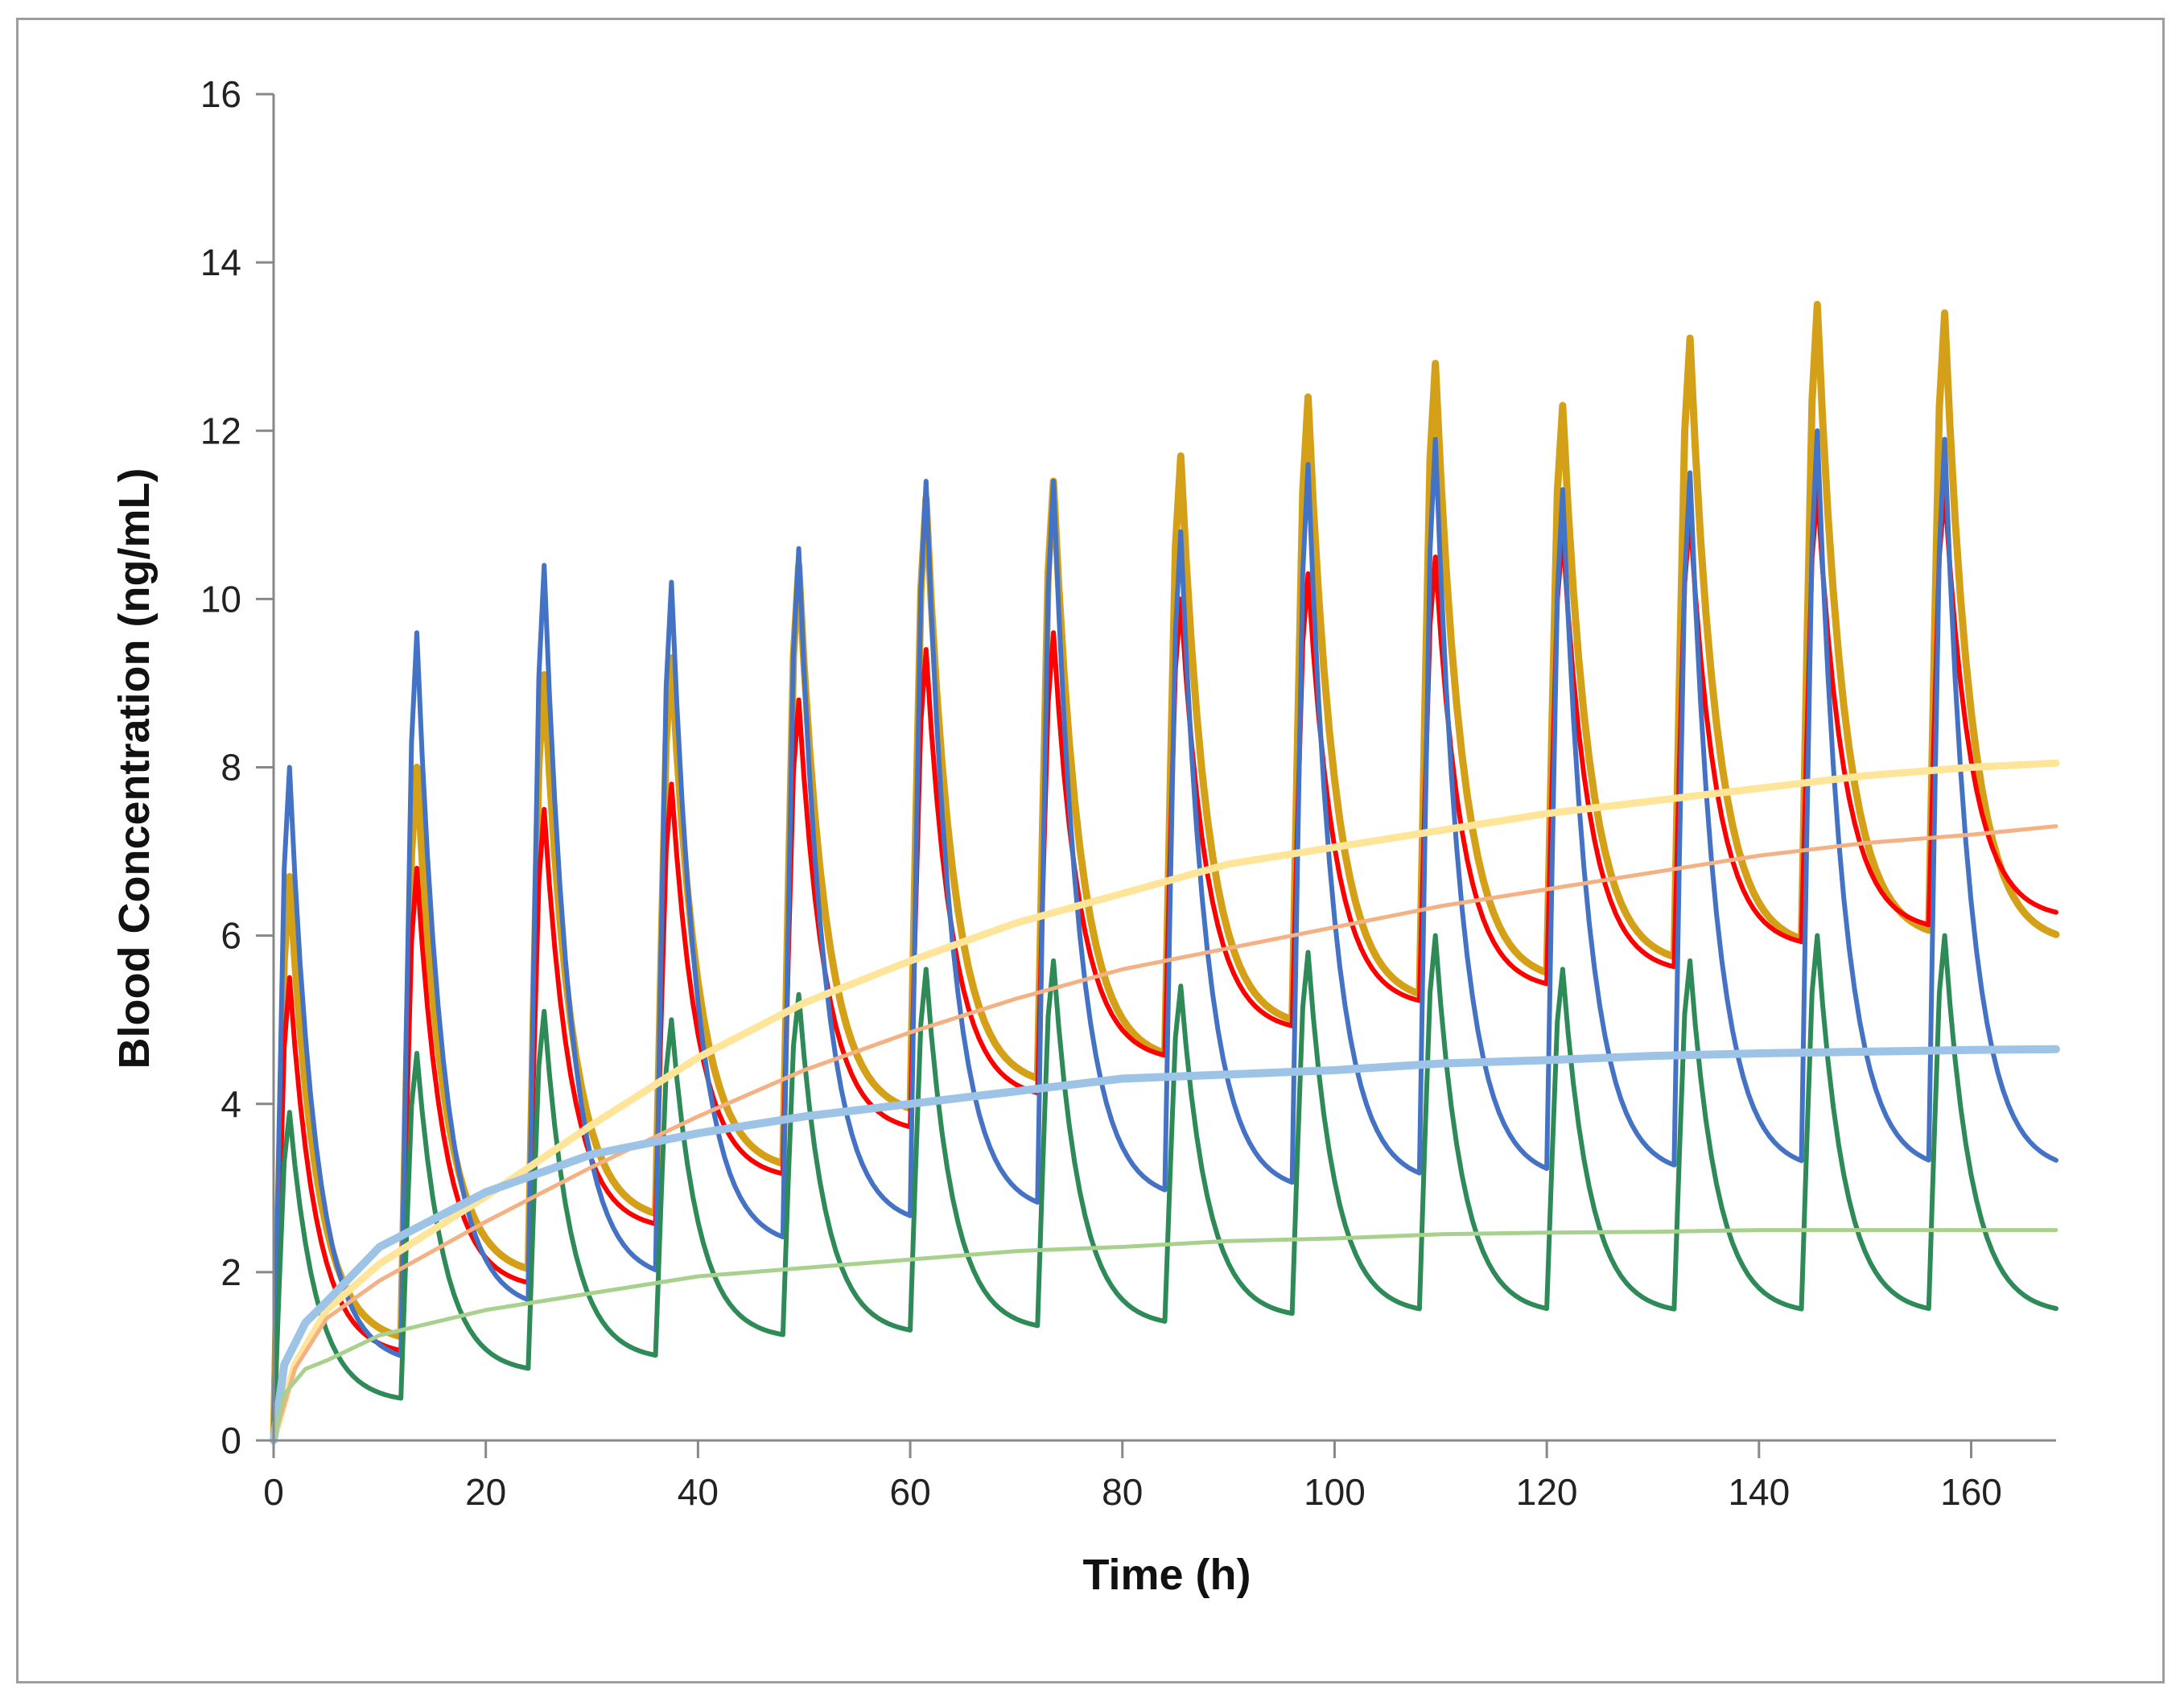 This screenshot has width=2184, height=1706. I want to click on x-tick-label: 0, so click(273, 1492).